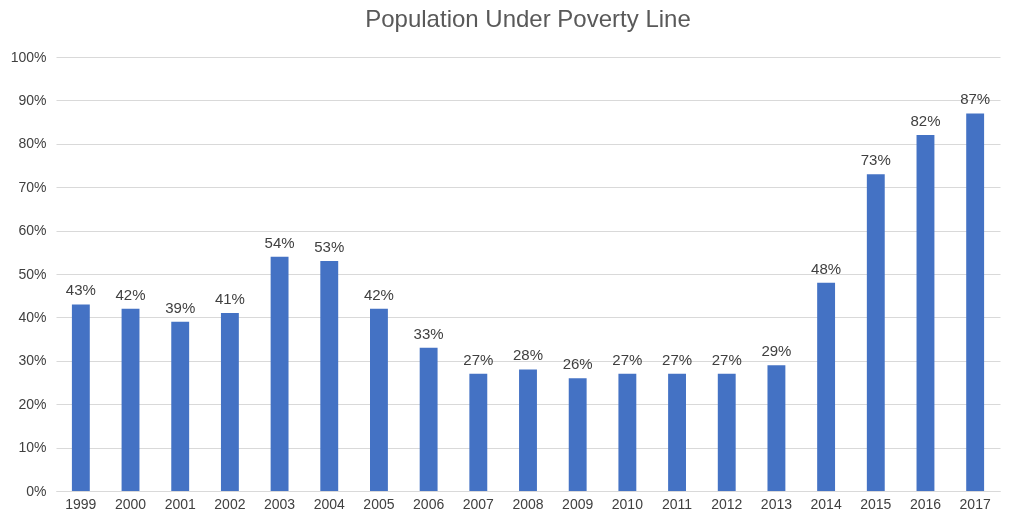 The width and height of the screenshot is (1024, 525). What do you see at coordinates (130, 503) in the screenshot?
I see `x-tick-label: 2000` at bounding box center [130, 503].